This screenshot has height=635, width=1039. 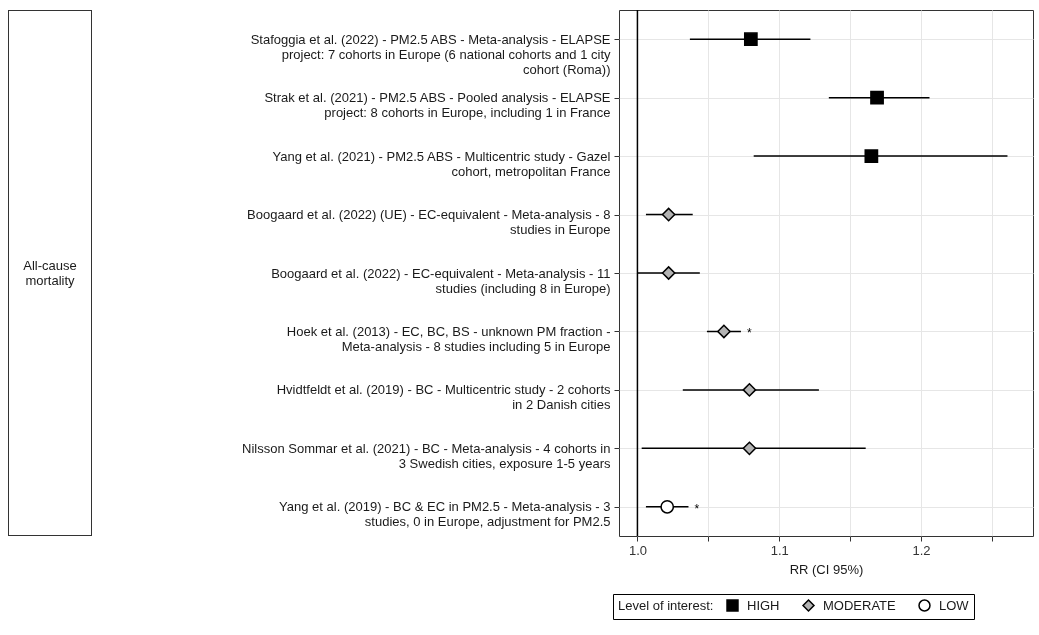 What do you see at coordinates (441, 163) in the screenshot?
I see `y-tick-label: Yang et al. (2021) - PM2.5 ABS - Multicentric study - Gazel cohort, metropolitan France` at bounding box center [441, 163].